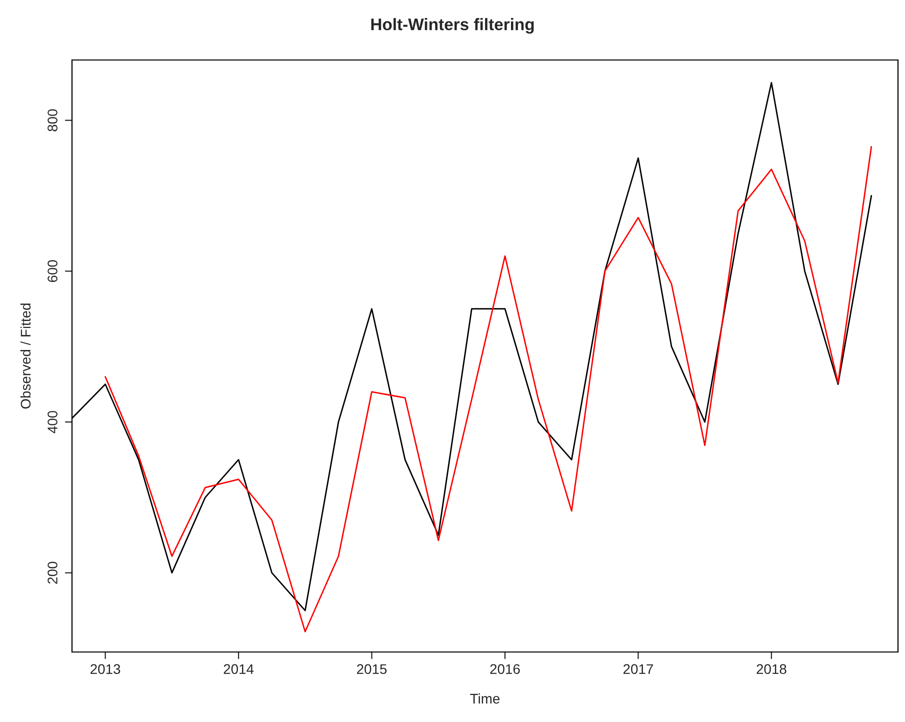 This screenshot has height=722, width=905. Describe the element at coordinates (638, 669) in the screenshot. I see `x-tick-label: 2017` at that location.